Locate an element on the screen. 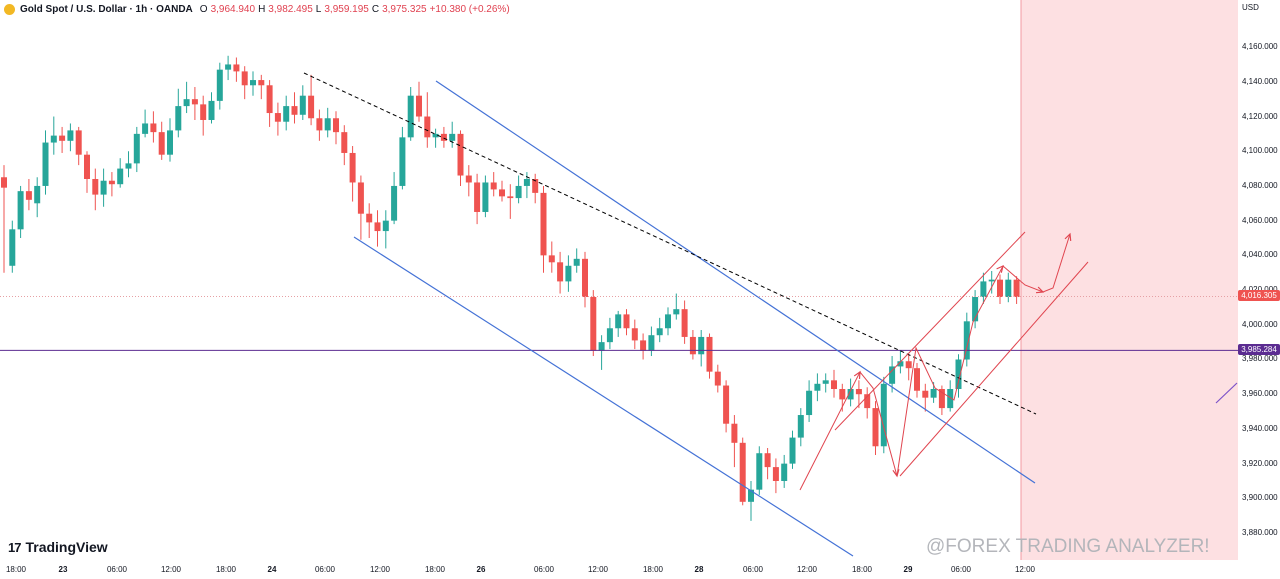 This screenshot has width=1280, height=579. high-value: 3,982.495 is located at coordinates (290, 9).